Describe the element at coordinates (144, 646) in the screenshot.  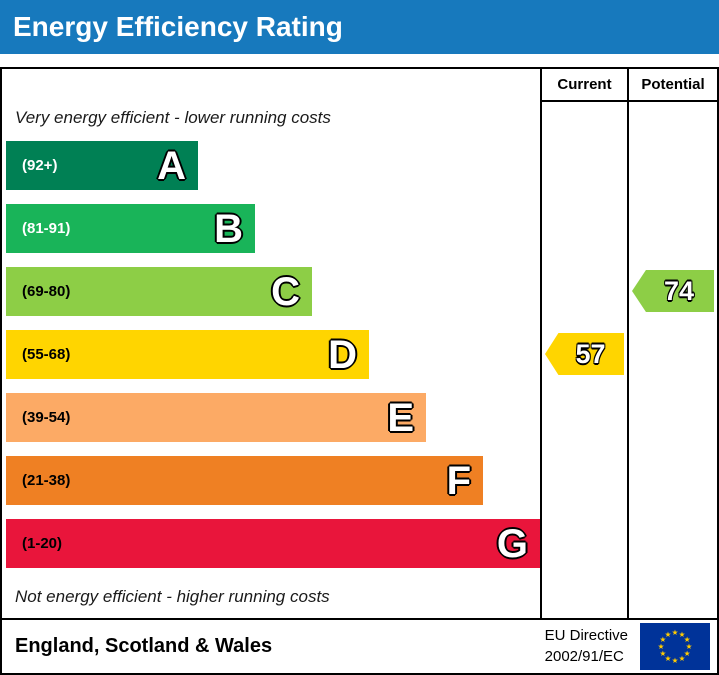
I see `region-label: England, Scotland & Wales` at that location.